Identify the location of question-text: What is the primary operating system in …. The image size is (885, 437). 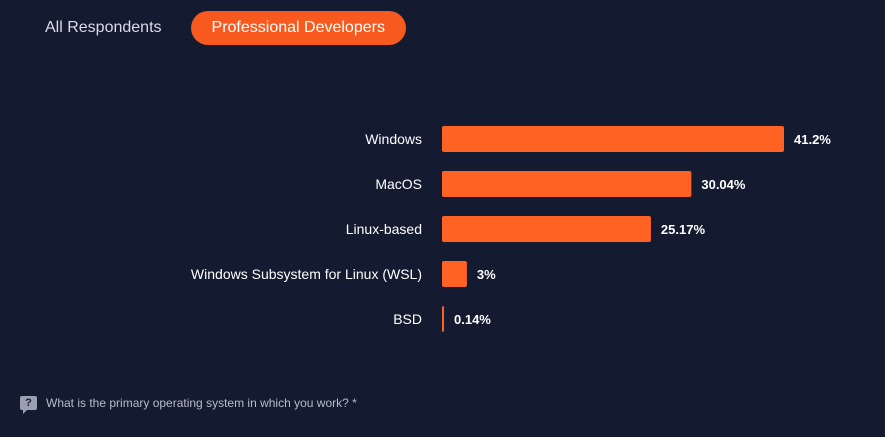
(201, 403).